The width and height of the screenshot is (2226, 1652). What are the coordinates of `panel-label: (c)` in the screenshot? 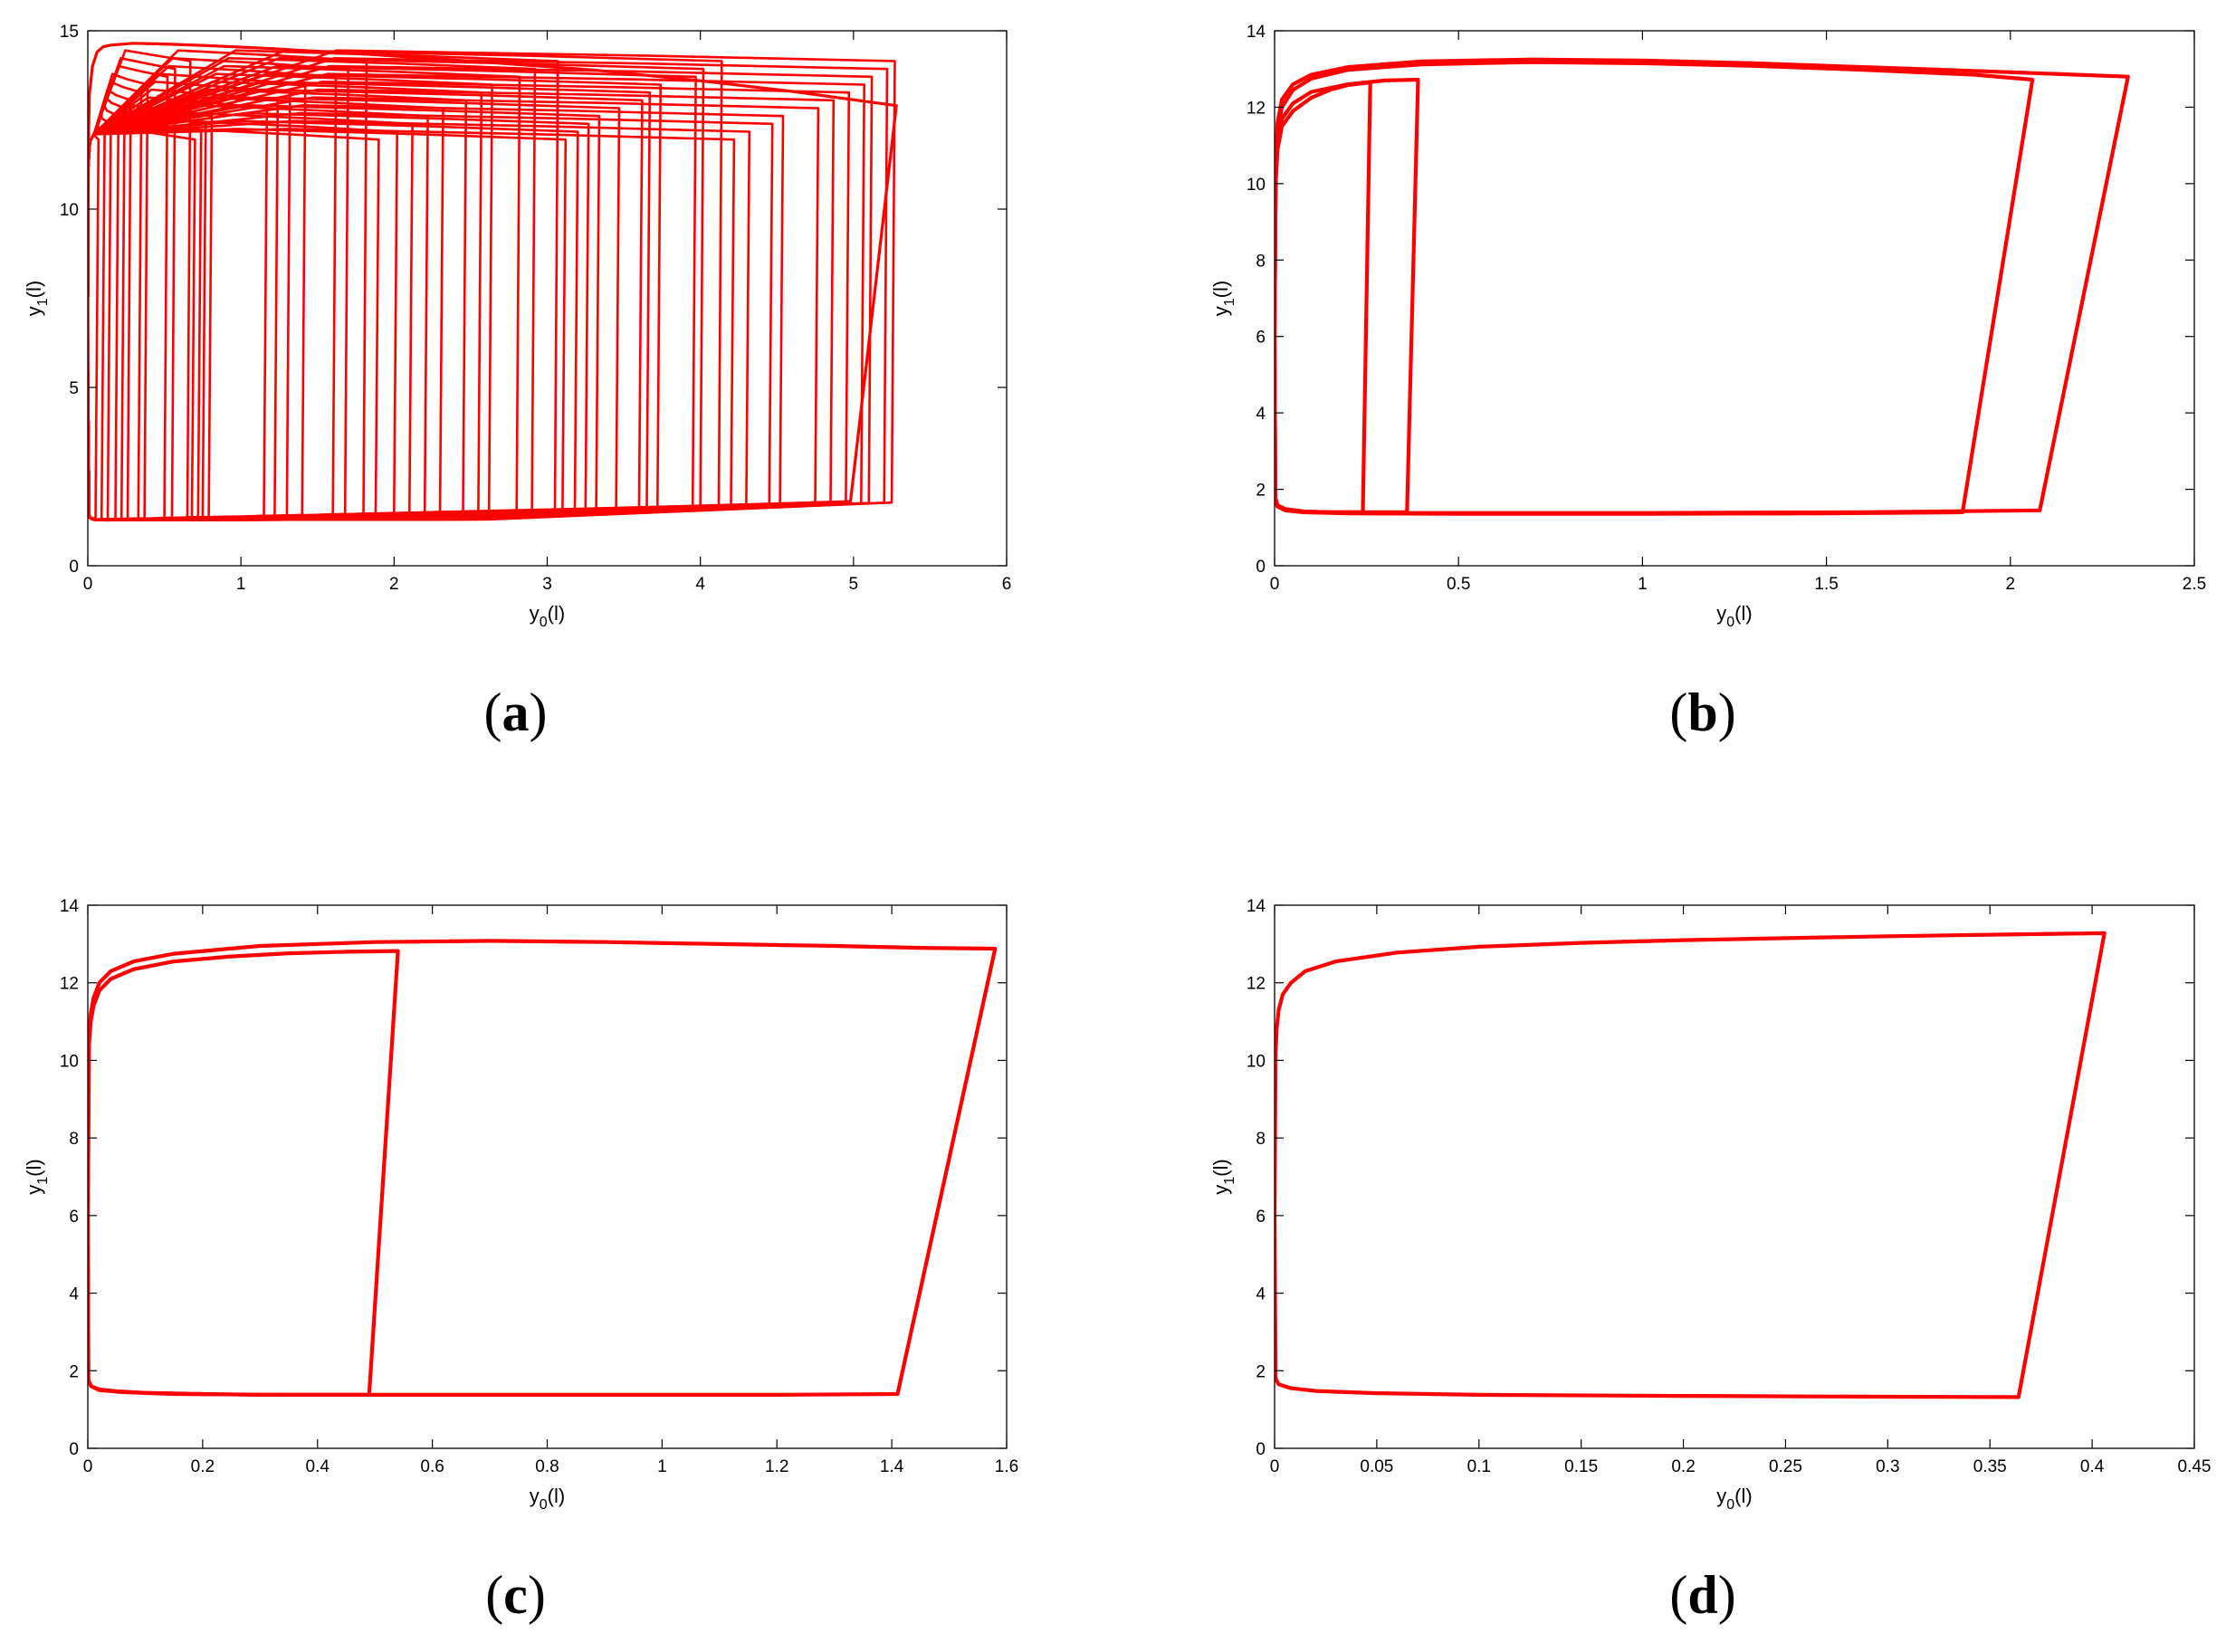 It's located at (515, 1595).